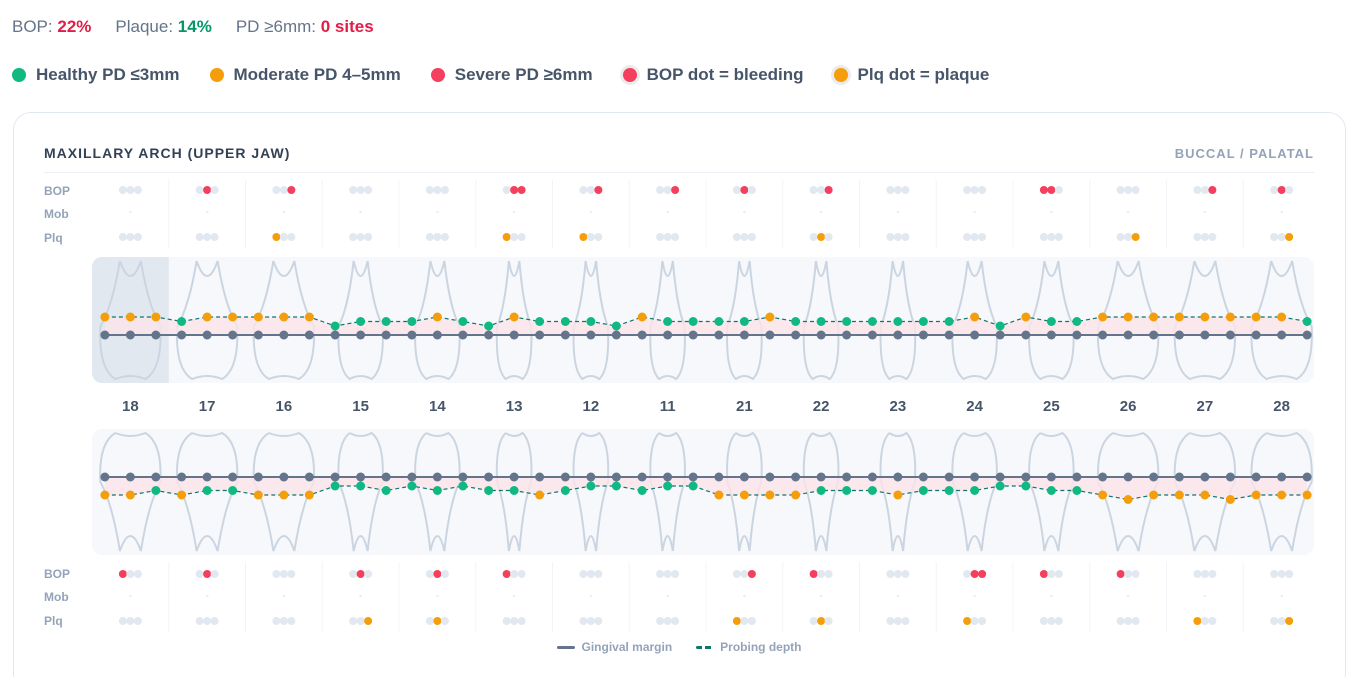  I want to click on tooth-number-14: 14, so click(437, 406).